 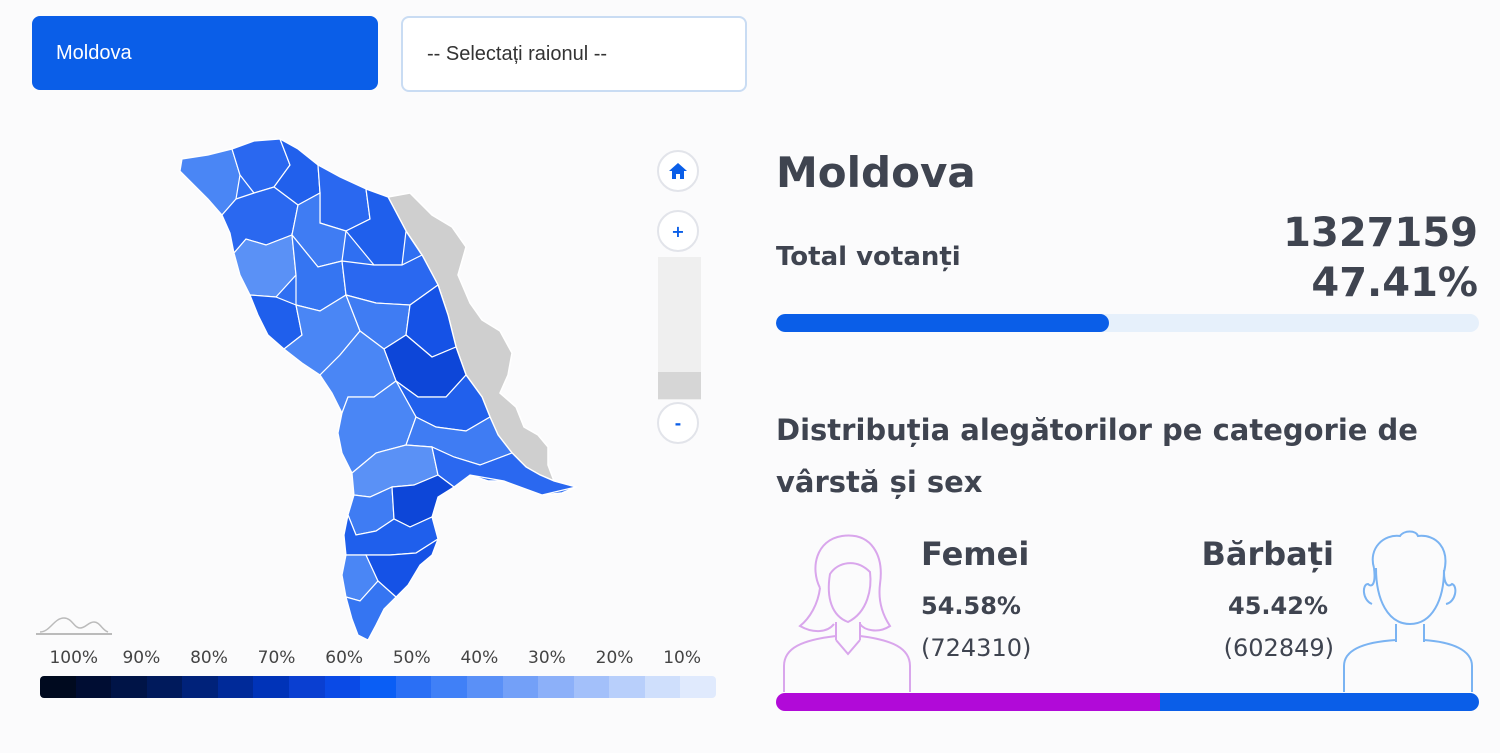 I want to click on total-voters-label: Total votanți, so click(x=868, y=257).